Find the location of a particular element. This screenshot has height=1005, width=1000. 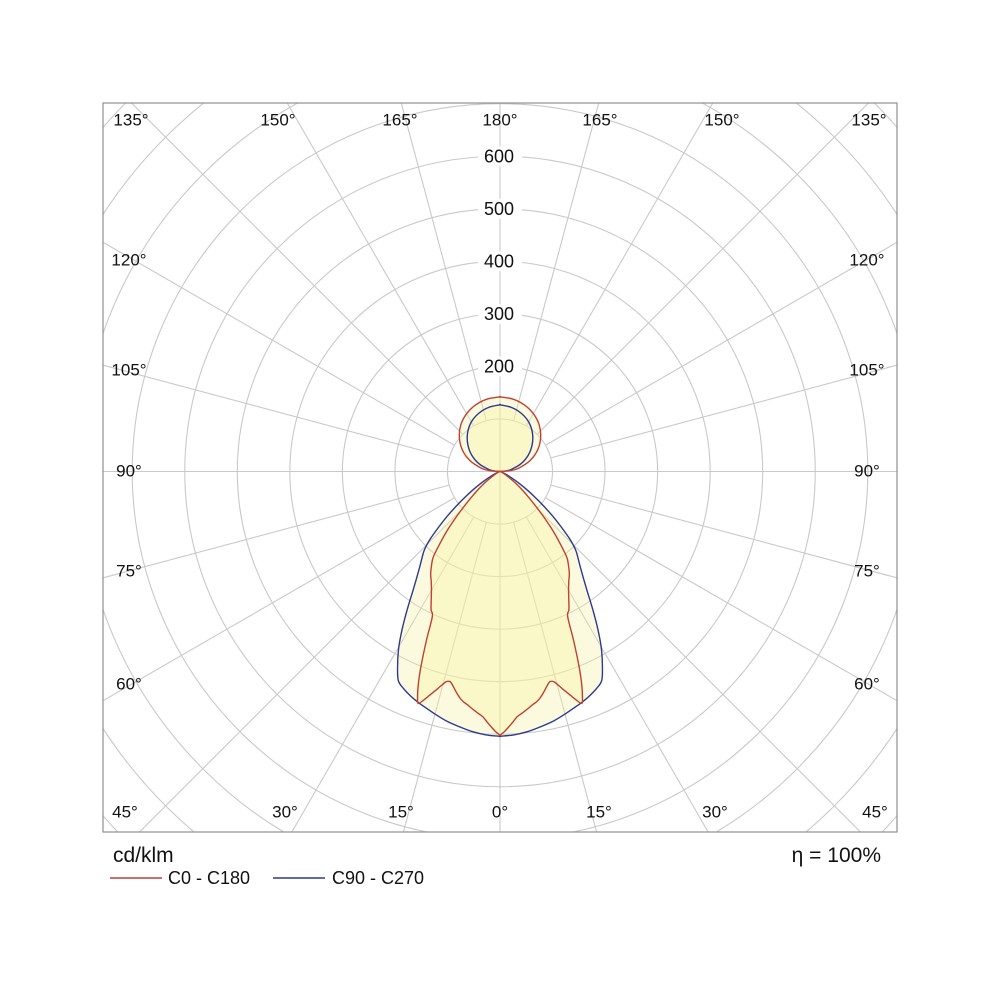

legend-item-c0: C0 - C180 is located at coordinates (180, 878).